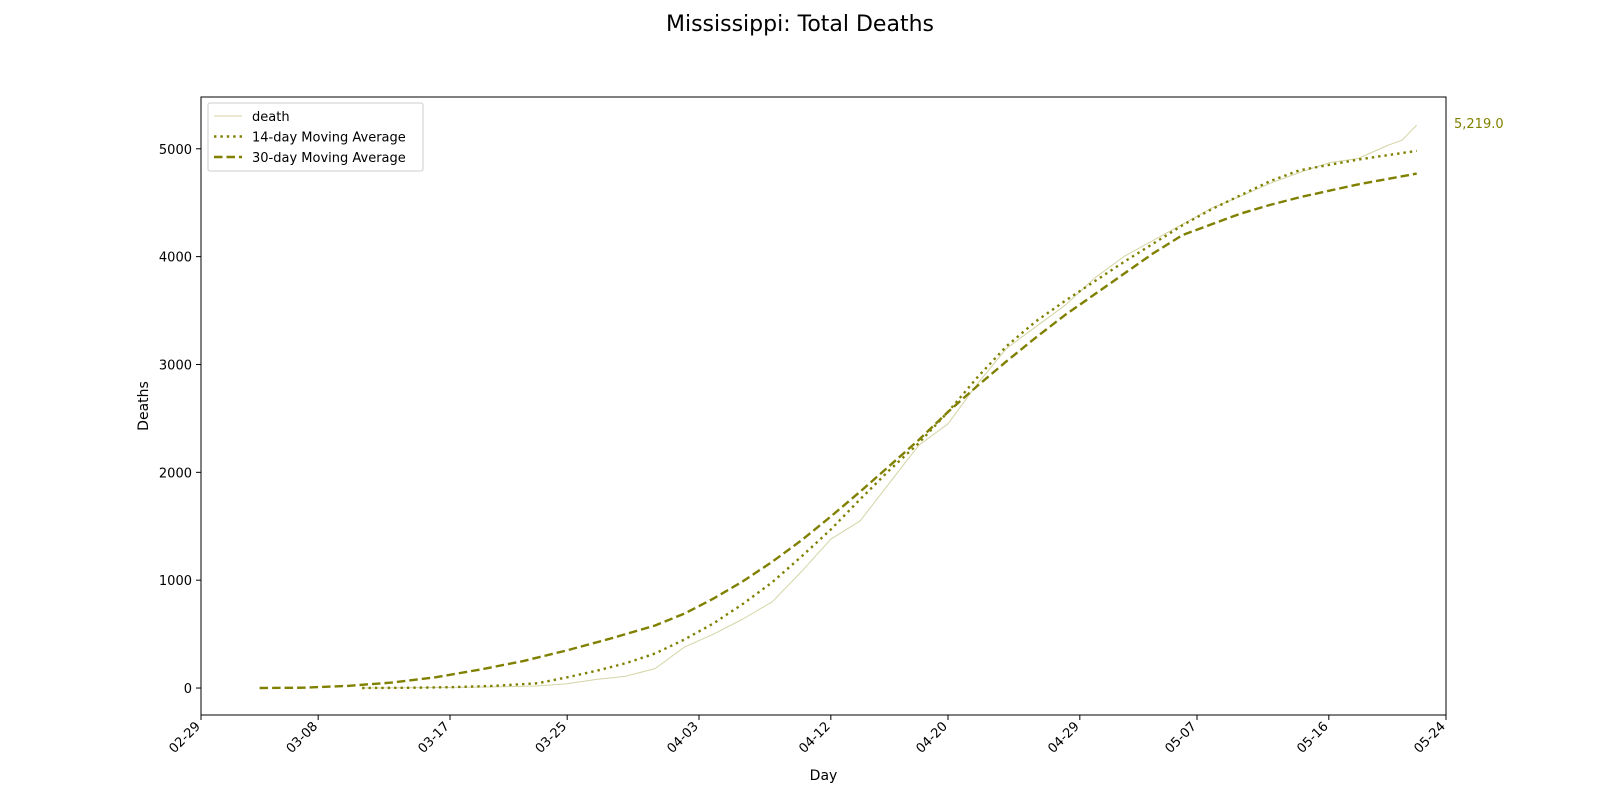 The image size is (1600, 800). I want to click on x-axis-label: Day, so click(824, 776).